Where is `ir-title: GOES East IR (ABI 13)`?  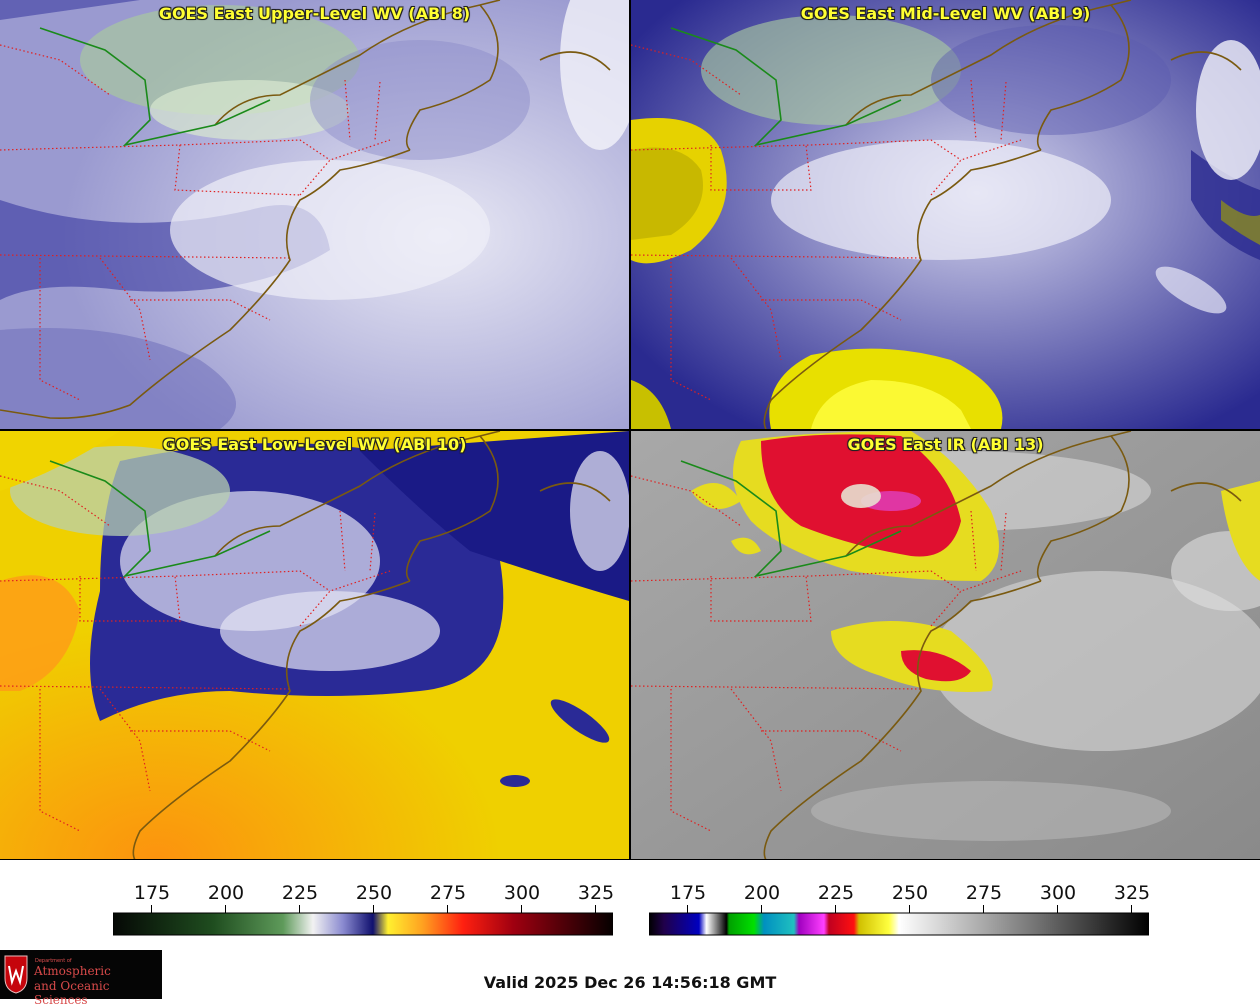
ir-title: GOES East IR (ABI 13) is located at coordinates (945, 444).